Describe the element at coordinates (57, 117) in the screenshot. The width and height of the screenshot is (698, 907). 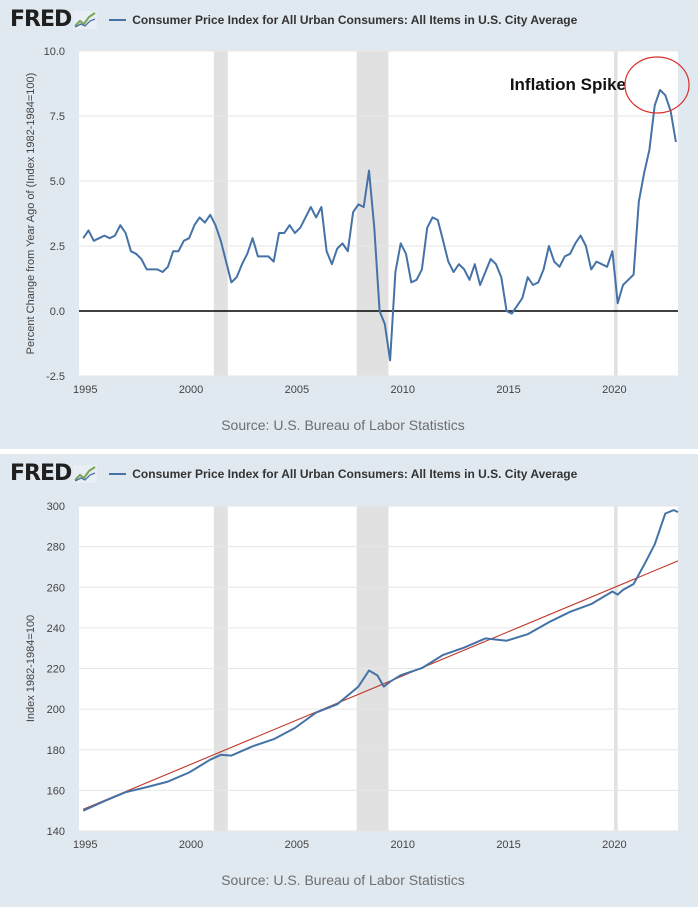
I see `y-tick-label: 7.5` at that location.